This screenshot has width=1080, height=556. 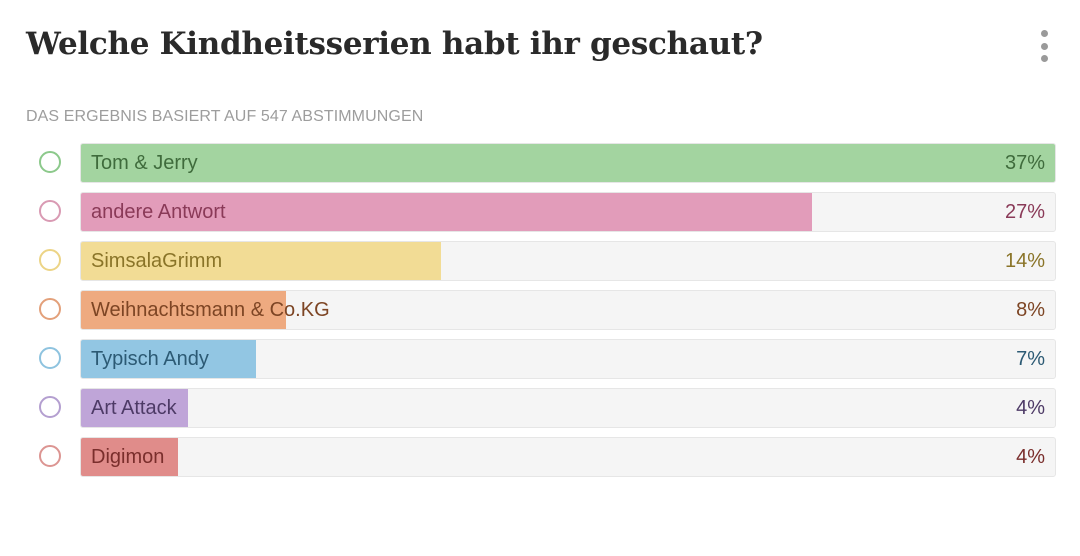 I want to click on result-bar-track: Digimon 4%, so click(x=568, y=457).